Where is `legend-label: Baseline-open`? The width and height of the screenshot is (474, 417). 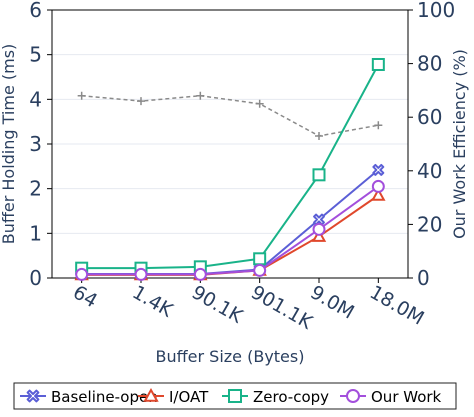
legend-label: Baseline-open is located at coordinates (104, 397).